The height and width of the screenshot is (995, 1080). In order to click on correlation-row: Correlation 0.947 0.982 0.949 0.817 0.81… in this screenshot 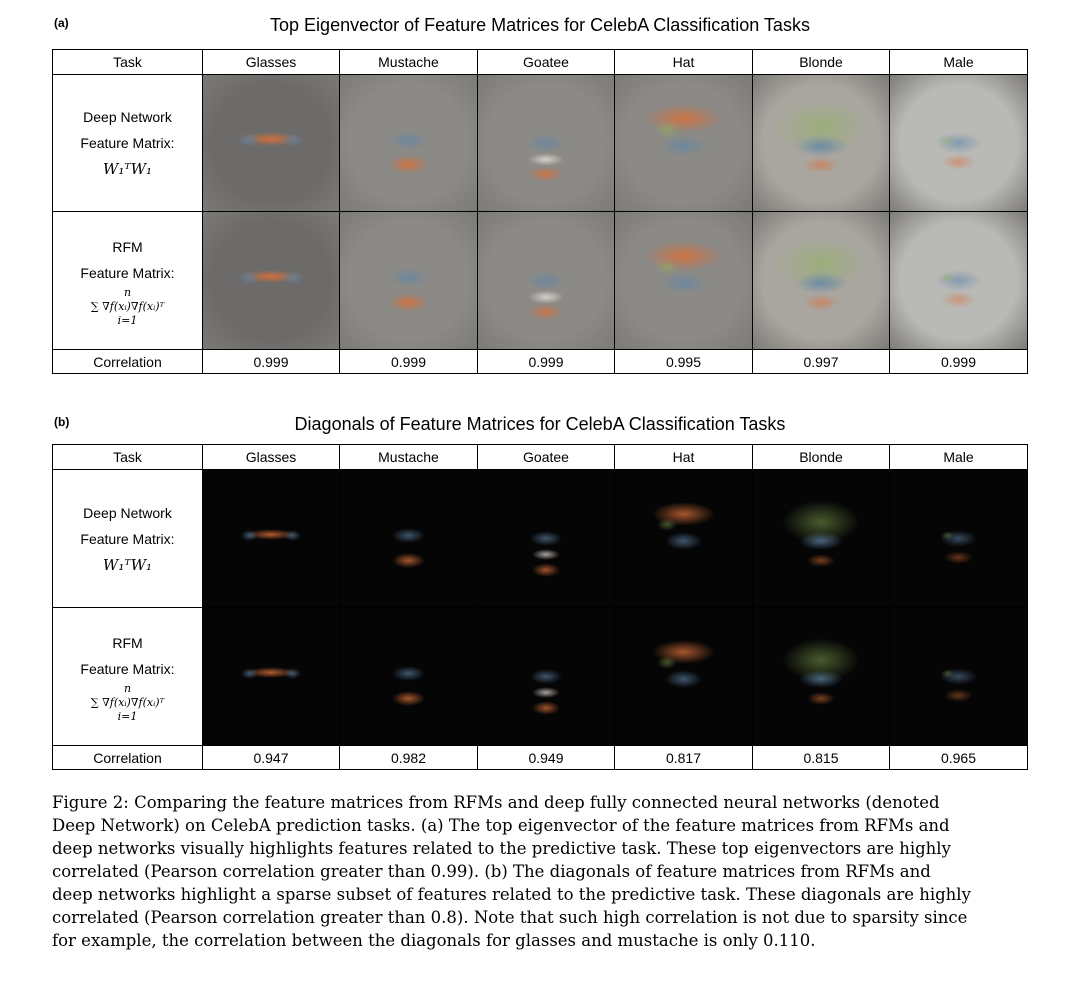, I will do `click(540, 757)`.